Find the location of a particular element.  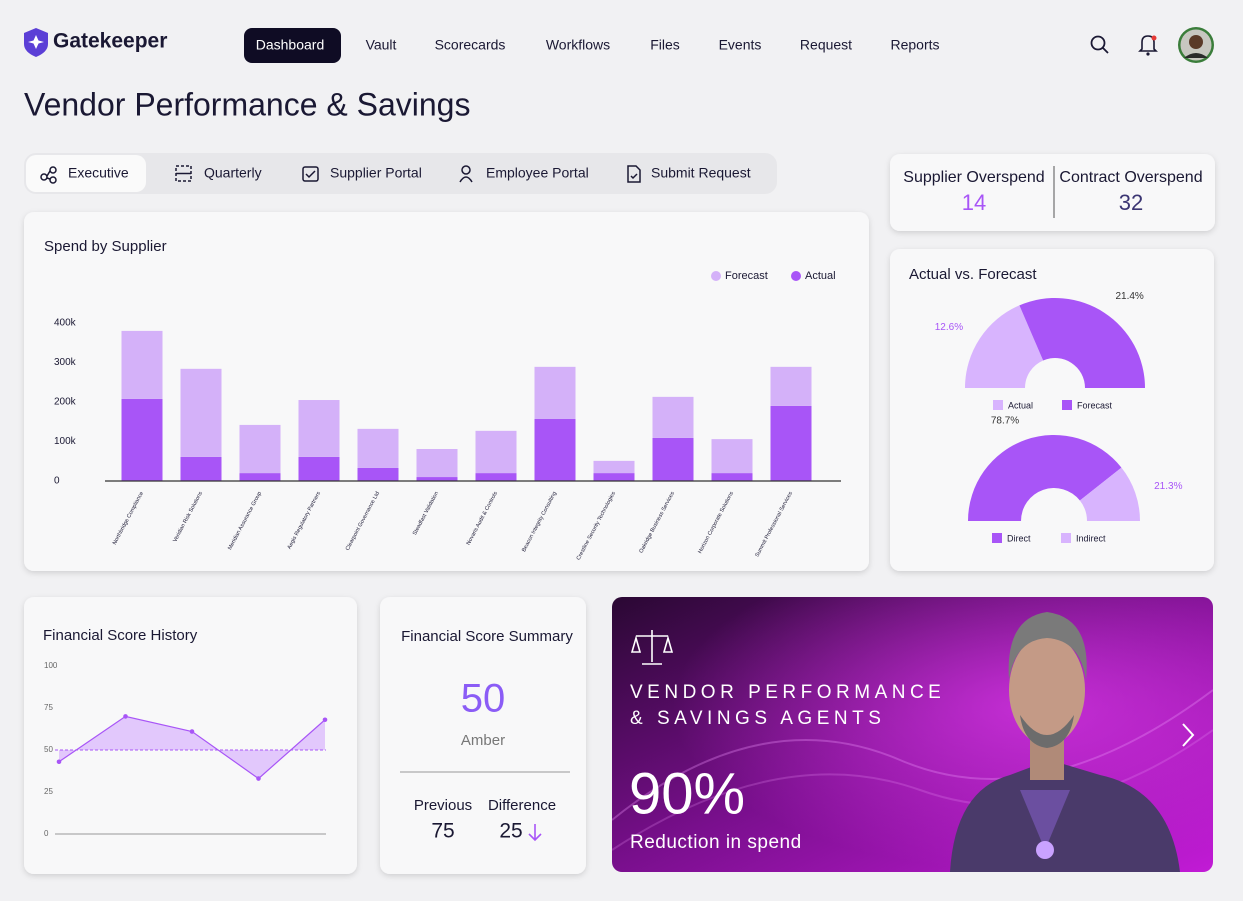

previous-value: 75 is located at coordinates (442, 831).